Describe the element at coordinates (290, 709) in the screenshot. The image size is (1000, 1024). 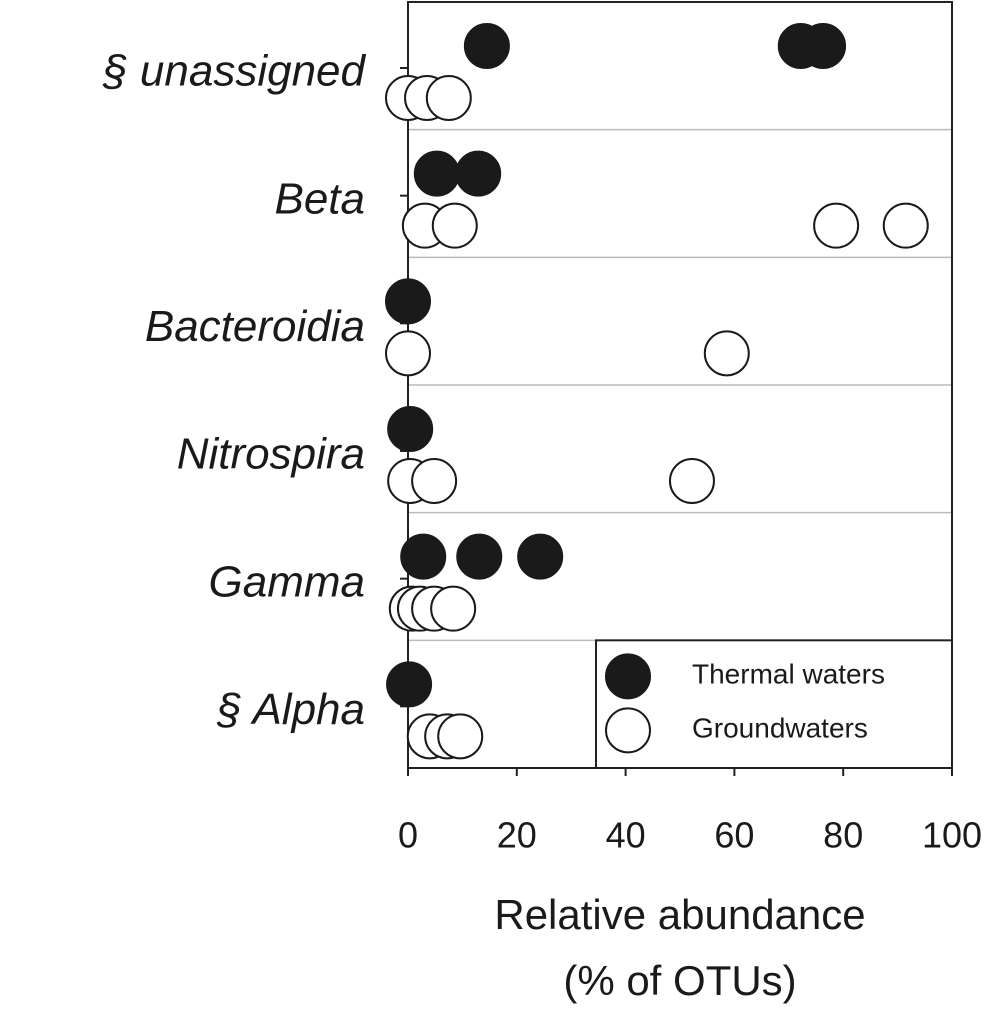
I see `category-label: § Alpha` at that location.